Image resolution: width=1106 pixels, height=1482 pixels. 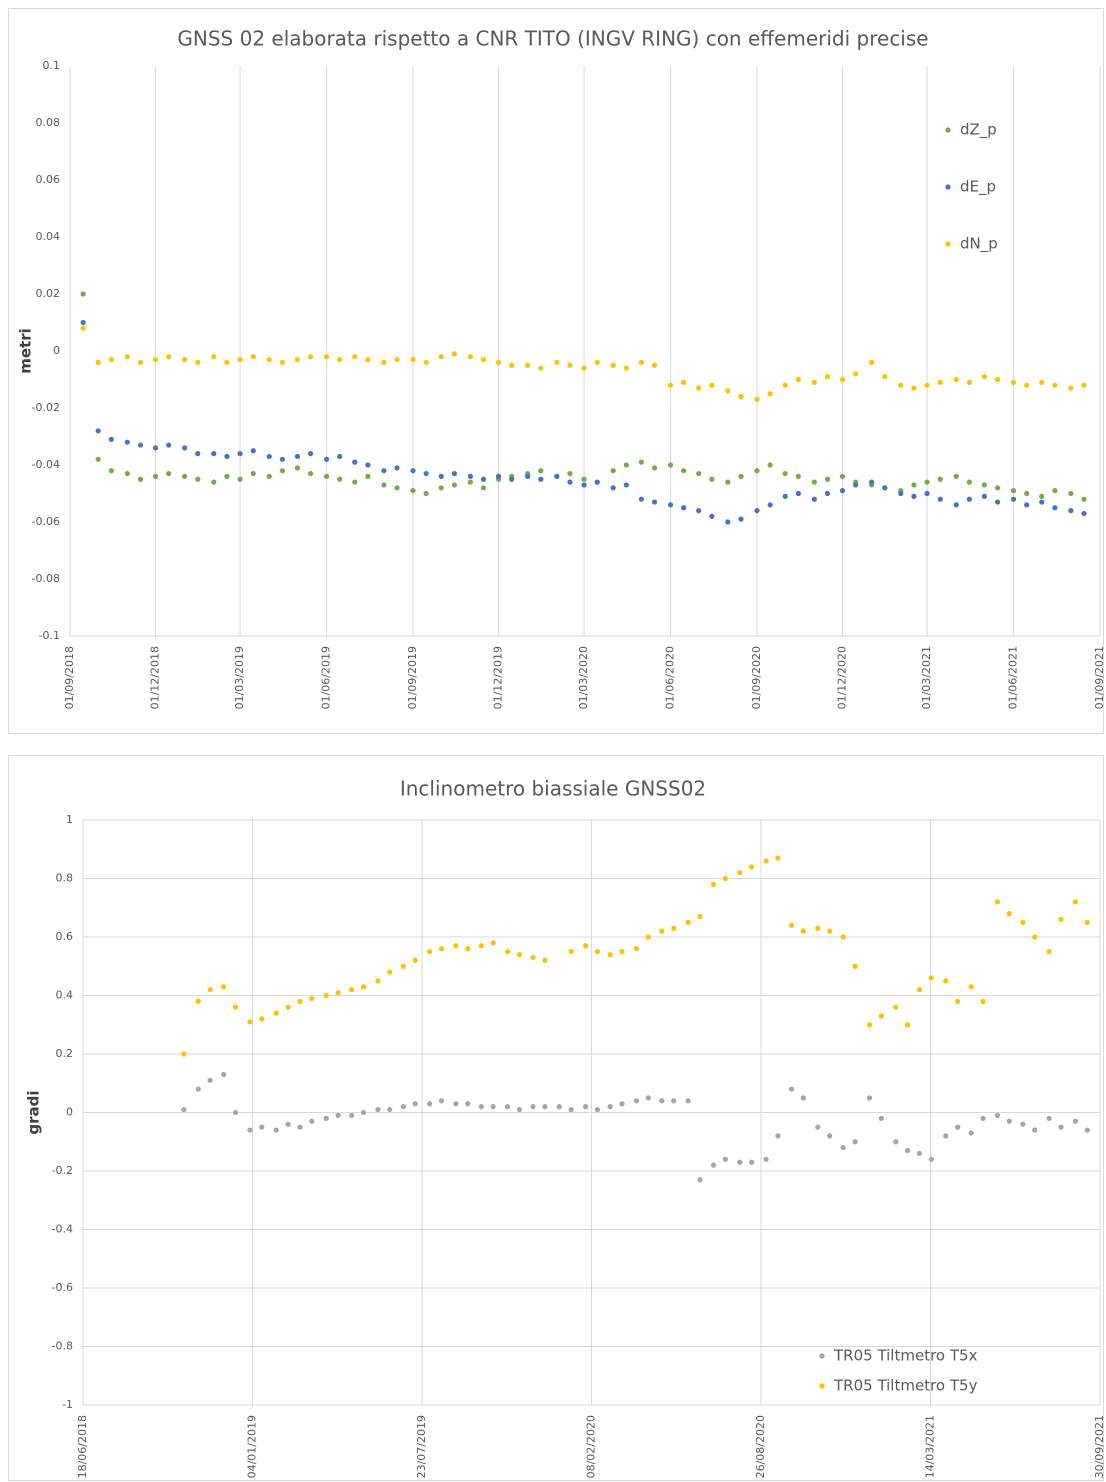 I want to click on x-tick-label: 04/01/2019, so click(x=252, y=1446).